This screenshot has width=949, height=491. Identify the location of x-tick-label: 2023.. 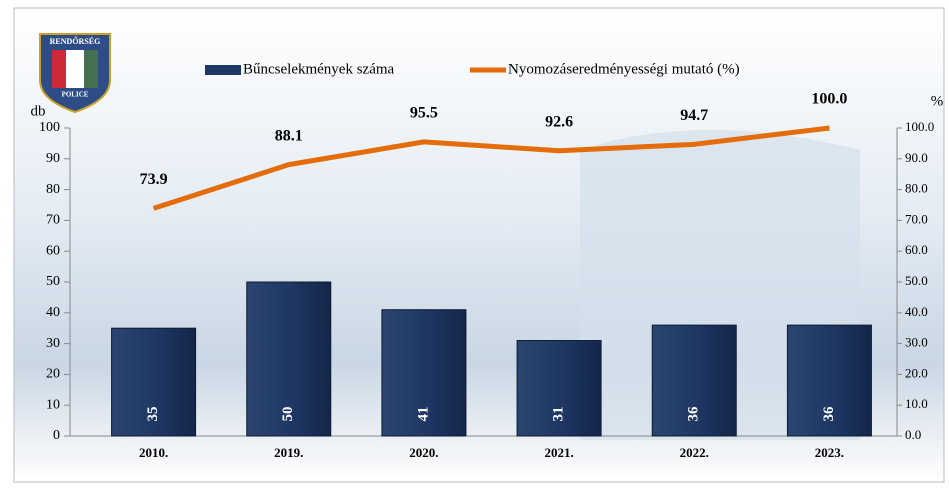
(829, 452).